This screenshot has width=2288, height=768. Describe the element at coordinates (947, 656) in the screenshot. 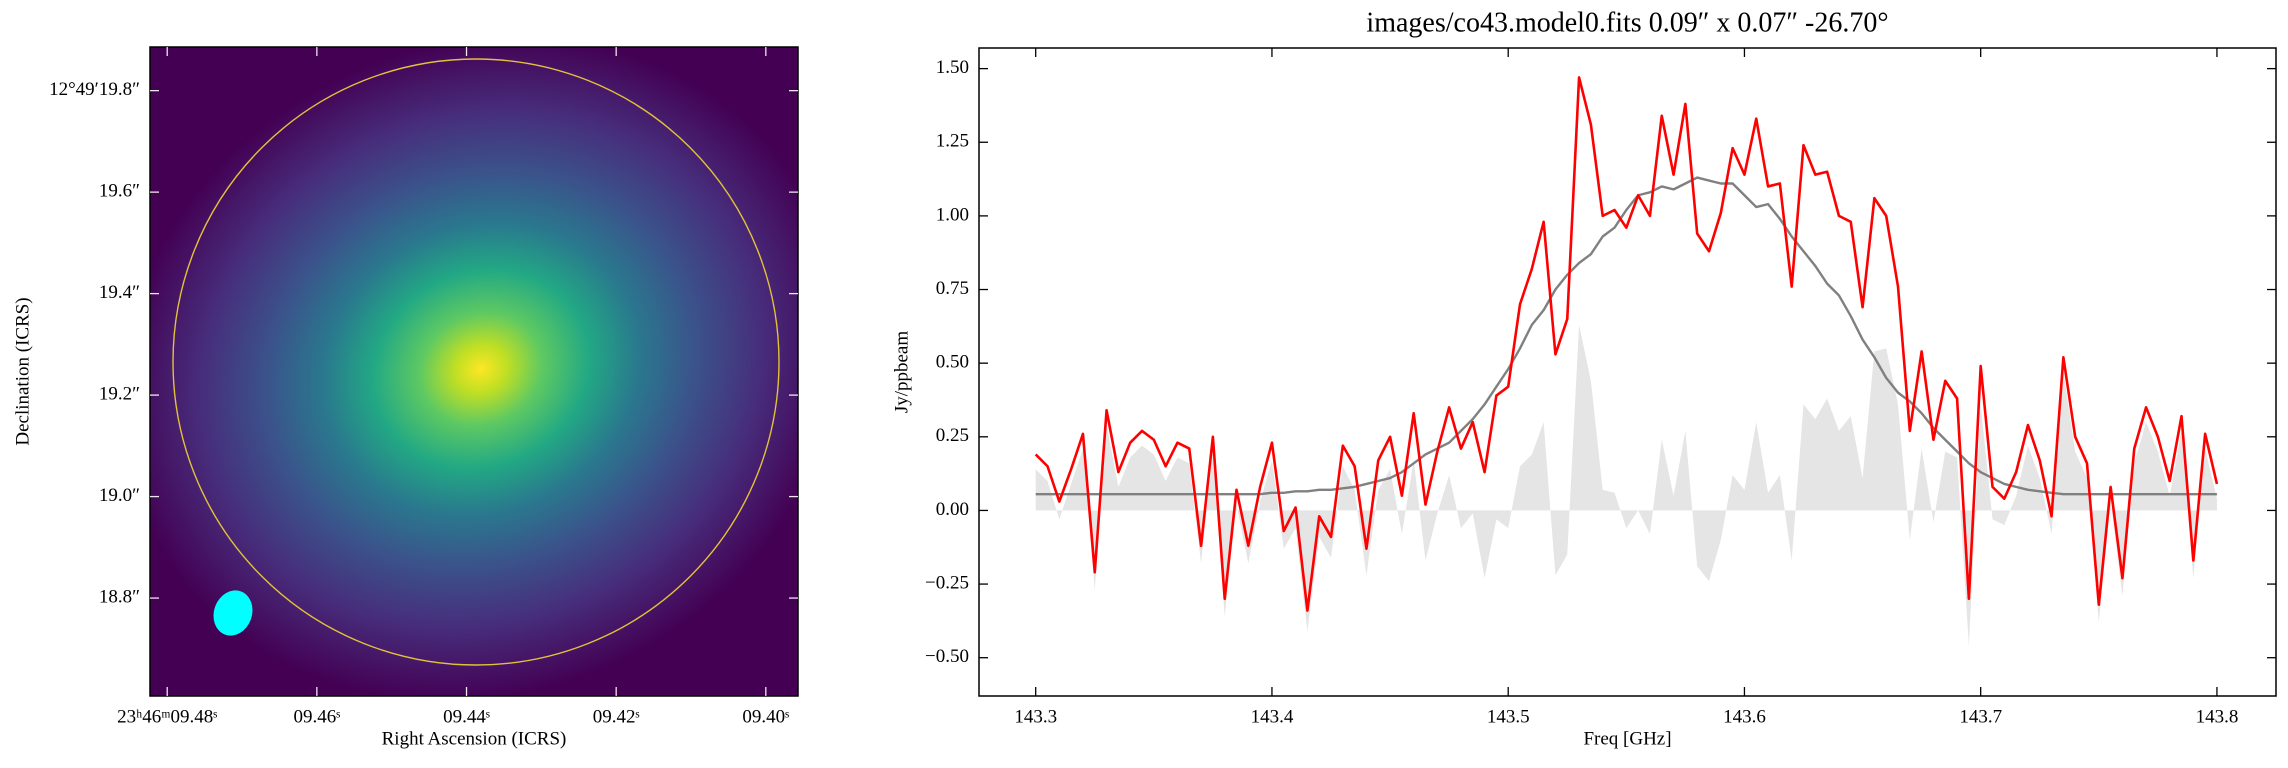

I see `y-tick-label: −0.50` at that location.